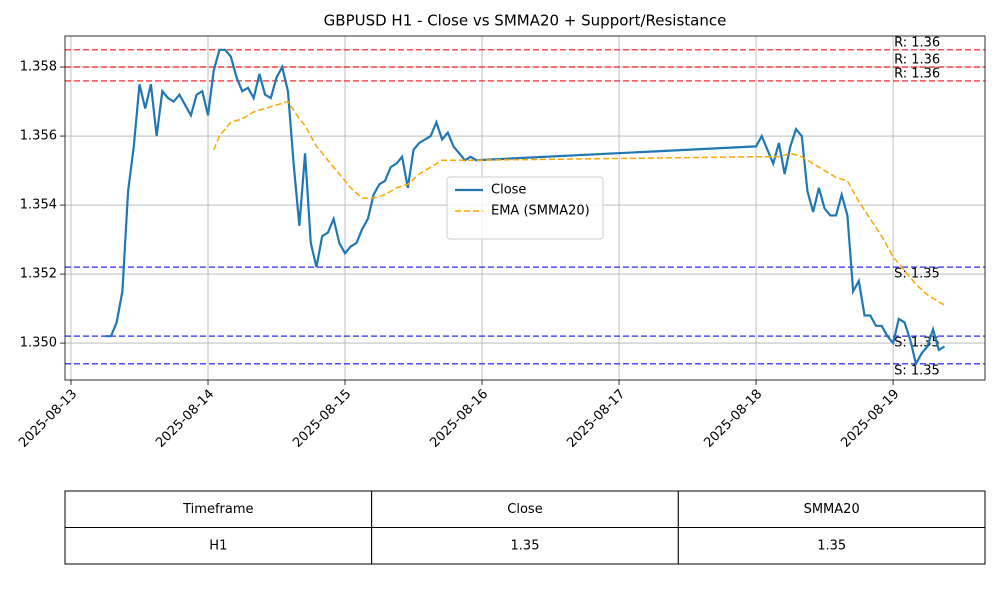 Image resolution: width=1000 pixels, height=600 pixels. Describe the element at coordinates (38, 67) in the screenshot. I see `y-tick-label: 1.358` at that location.